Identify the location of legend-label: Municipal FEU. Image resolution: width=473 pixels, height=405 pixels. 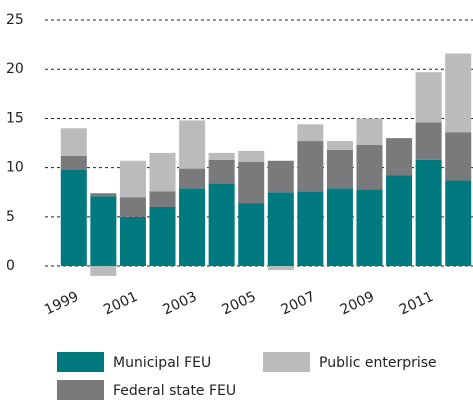
(162, 363).